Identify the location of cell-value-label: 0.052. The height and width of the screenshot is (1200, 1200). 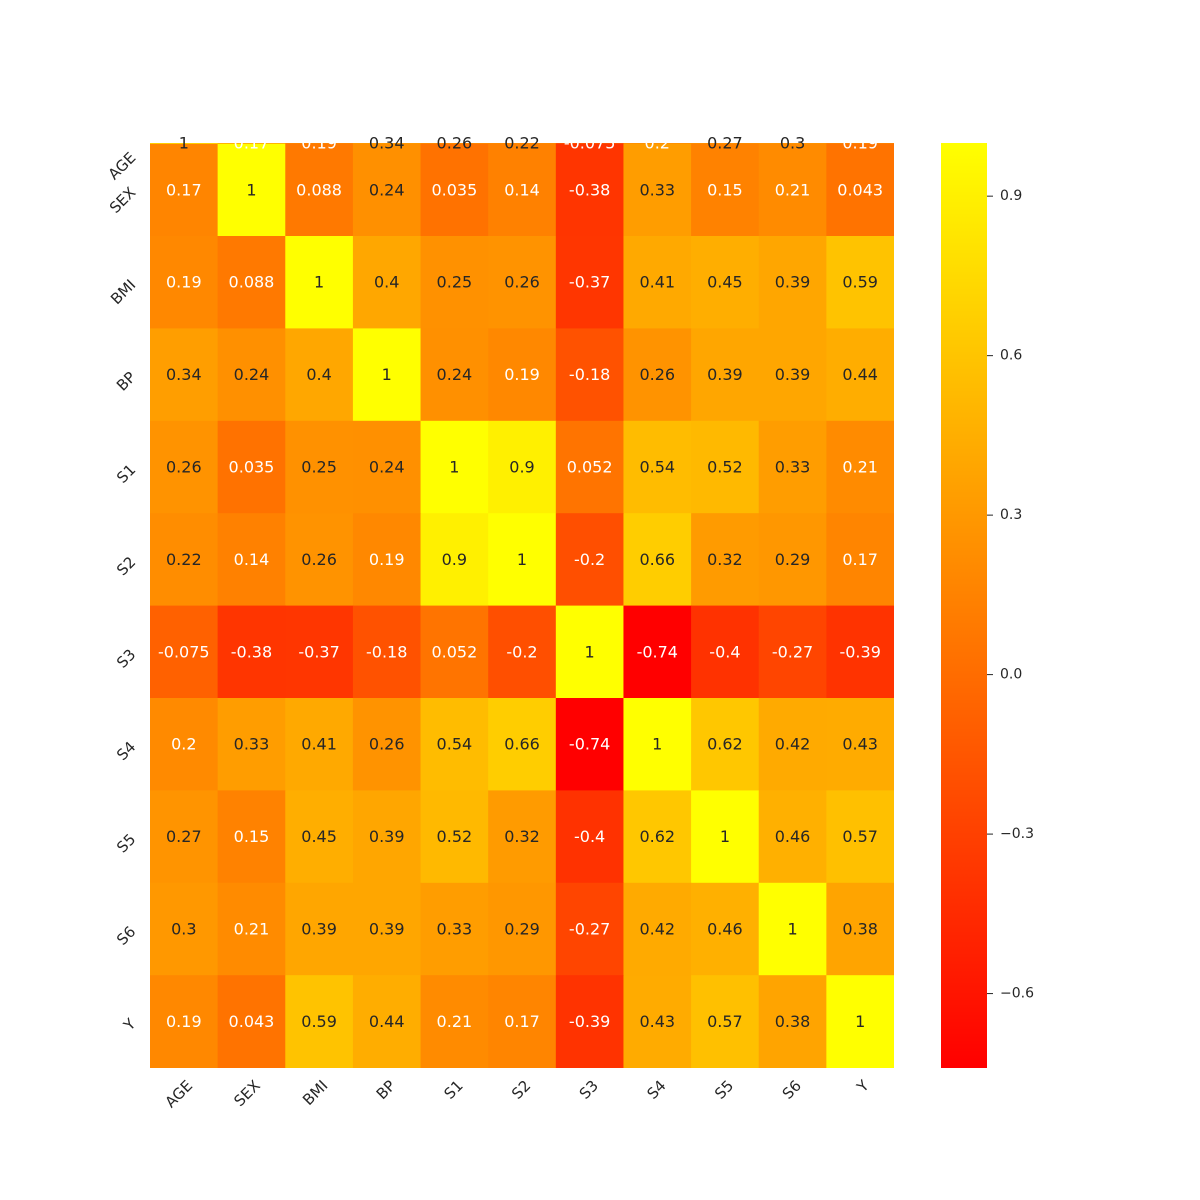
(590, 467).